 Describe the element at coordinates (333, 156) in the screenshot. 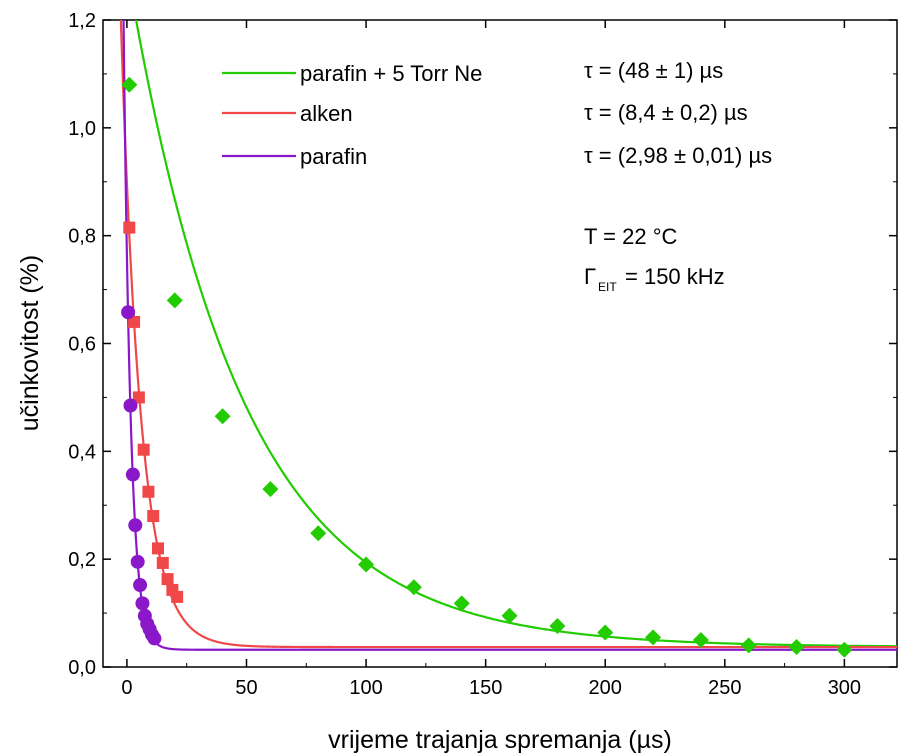

I see `legend-label-3: parafin` at that location.